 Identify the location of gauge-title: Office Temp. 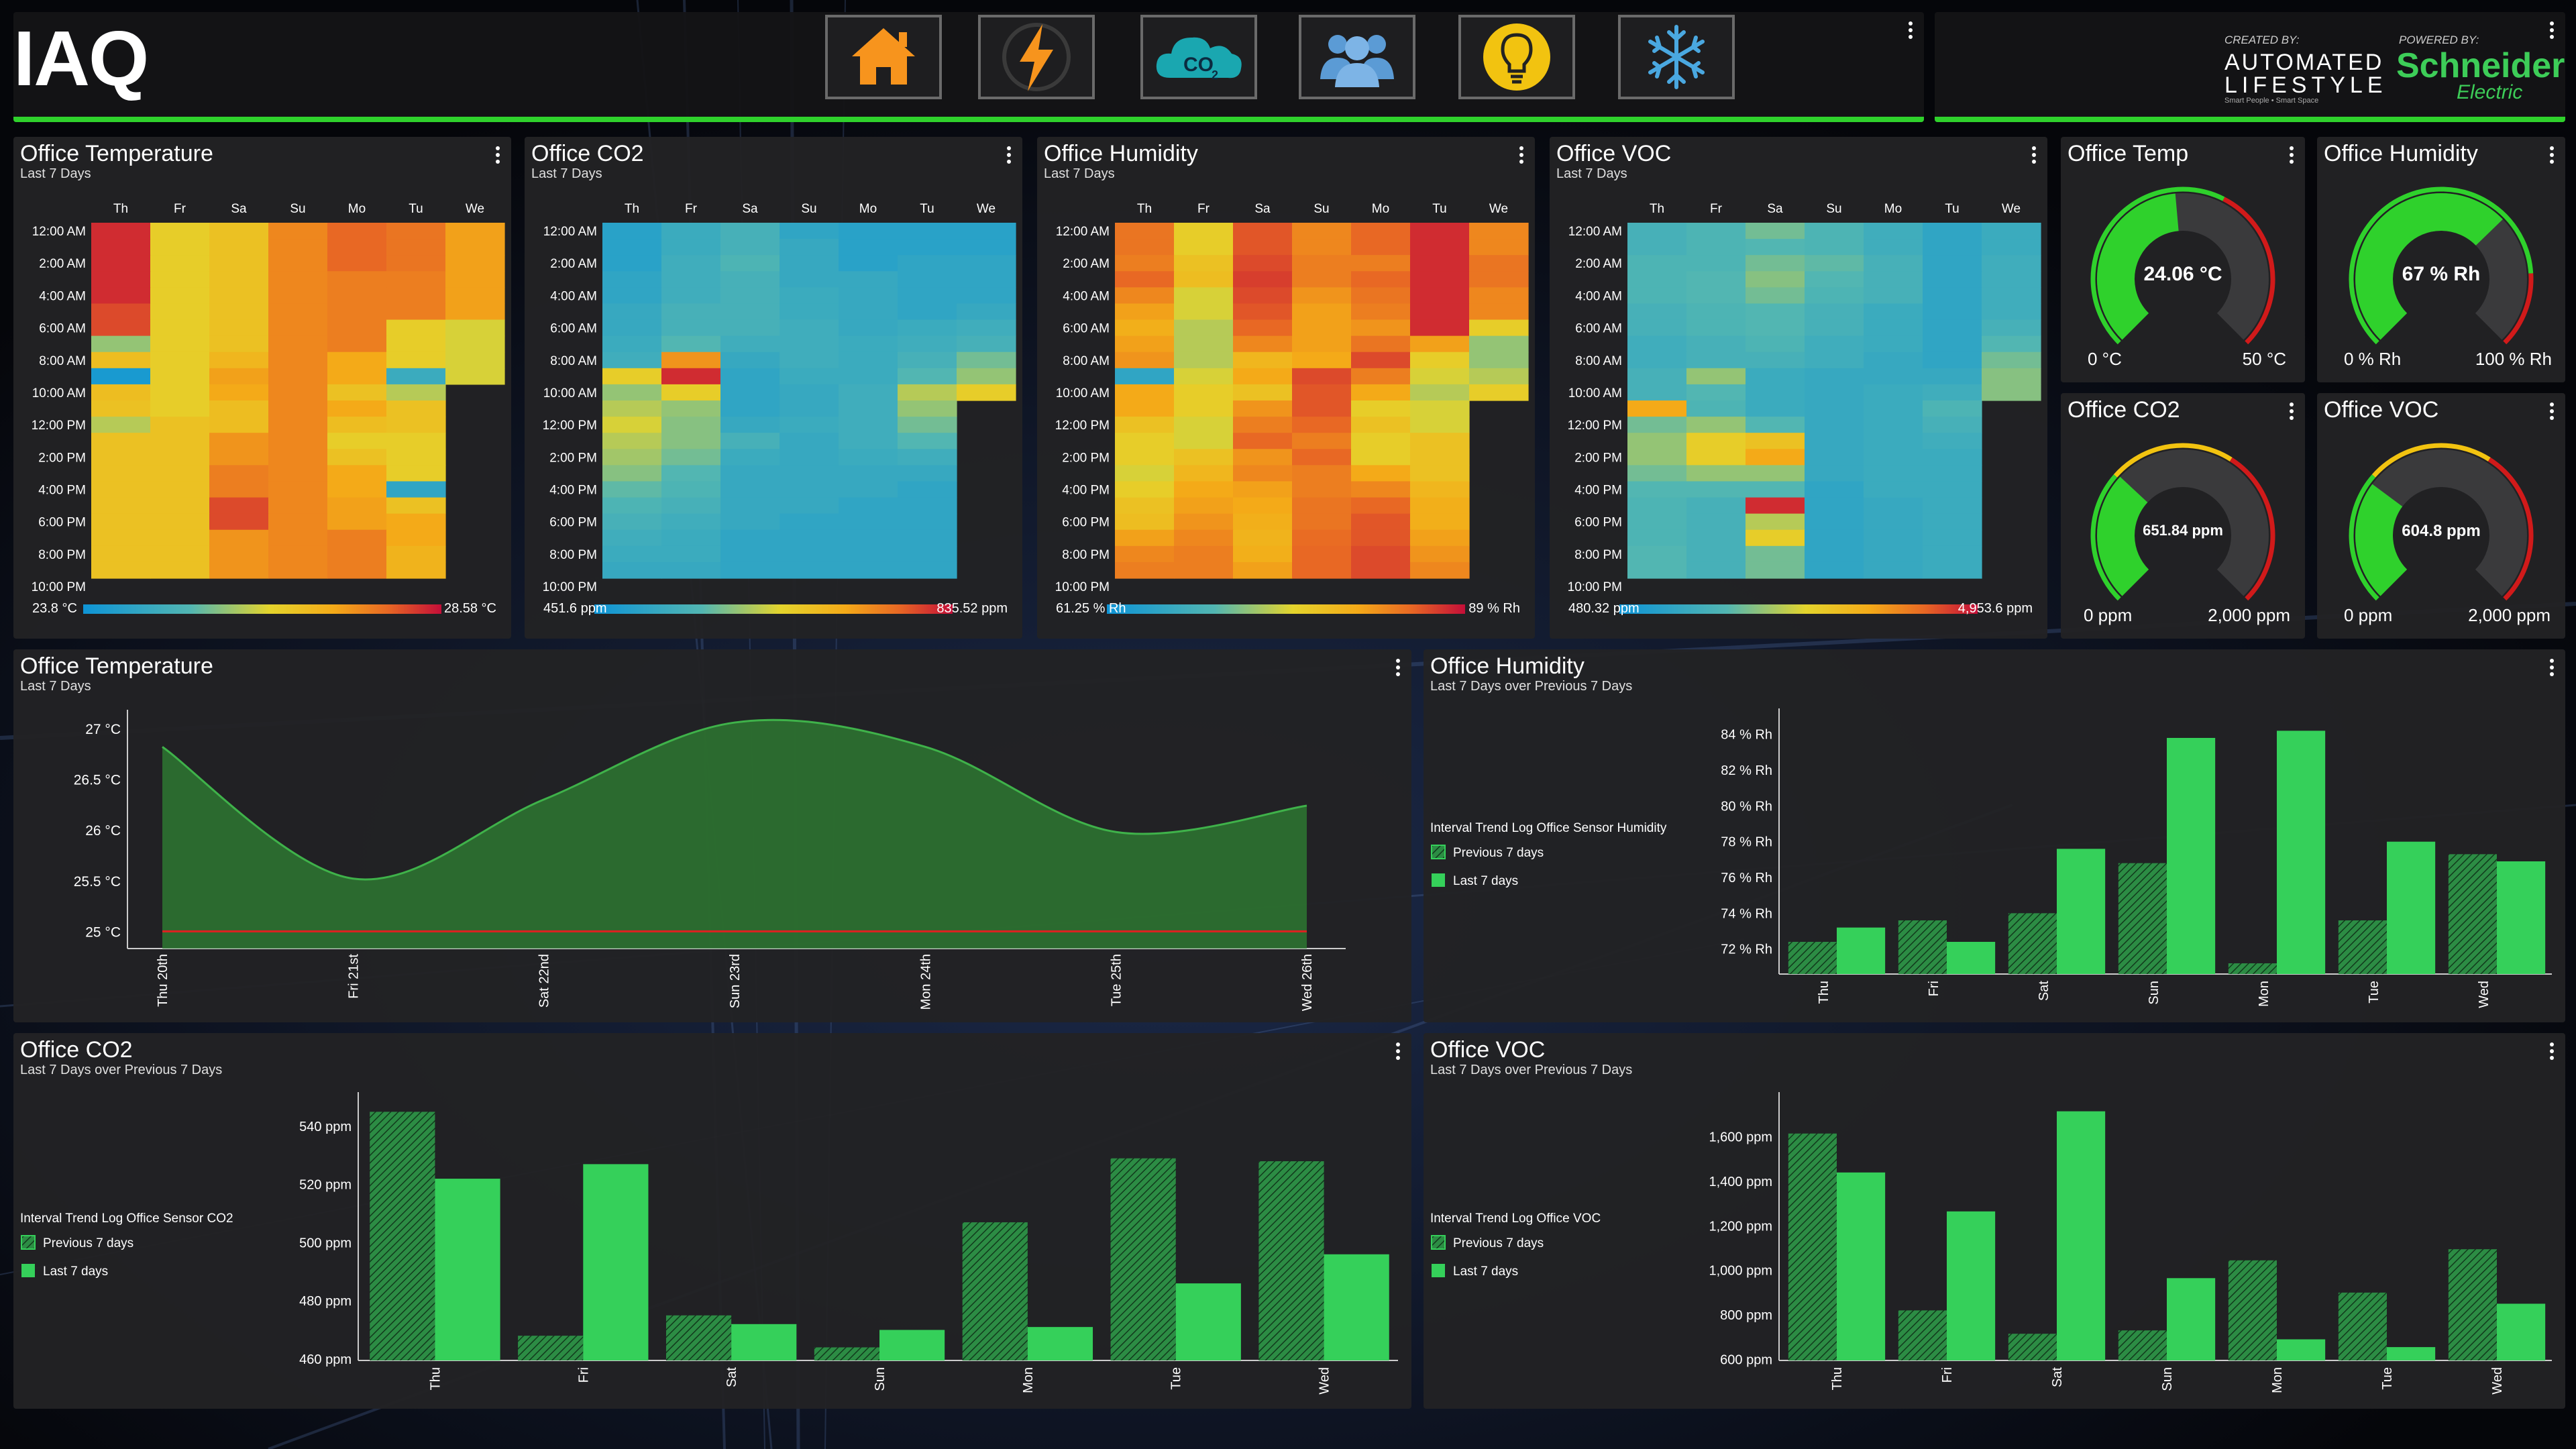
(2128, 153).